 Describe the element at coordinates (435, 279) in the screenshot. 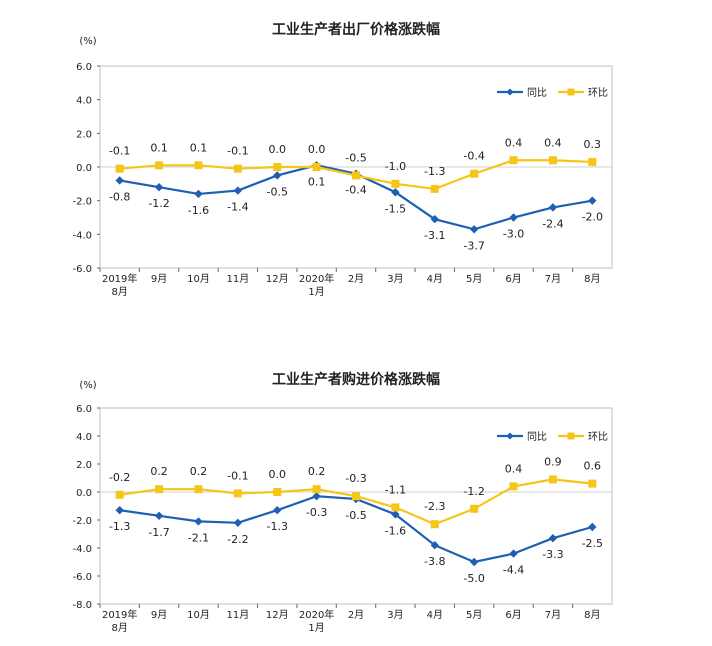

I see `factory-x-tick-label: 4月` at that location.